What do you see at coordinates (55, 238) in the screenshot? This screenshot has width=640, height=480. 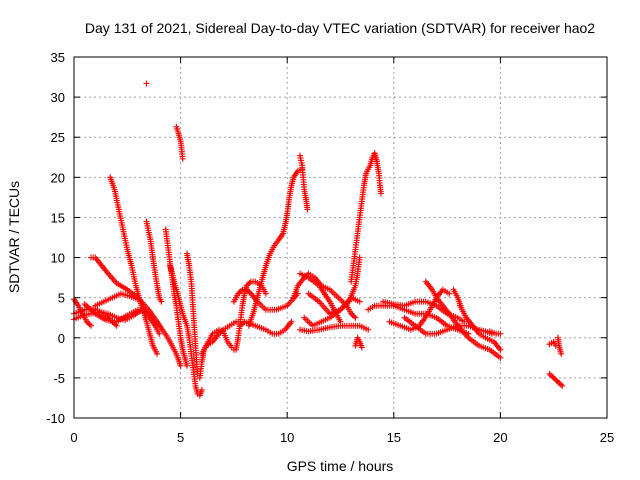 I see `y-axis-tick-labels: -10 -5 0 5 10 15 20 25 30 35` at bounding box center [55, 238].